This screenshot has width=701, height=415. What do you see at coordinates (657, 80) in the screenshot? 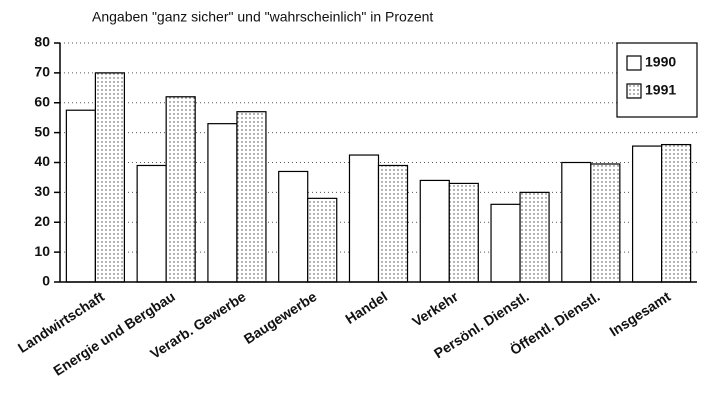
I see `legend-box` at bounding box center [657, 80].